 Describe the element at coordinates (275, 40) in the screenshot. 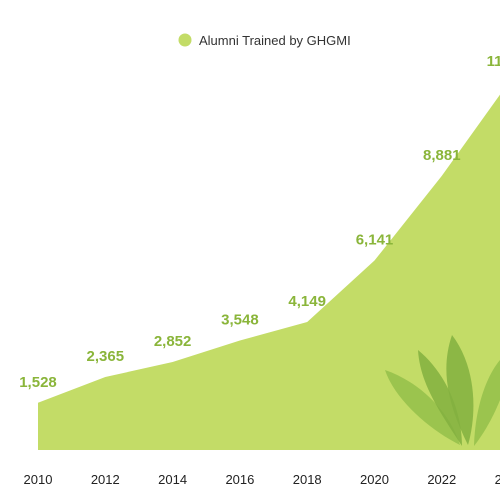

I see `legend-label: Alumni Trained by GHGMI` at that location.